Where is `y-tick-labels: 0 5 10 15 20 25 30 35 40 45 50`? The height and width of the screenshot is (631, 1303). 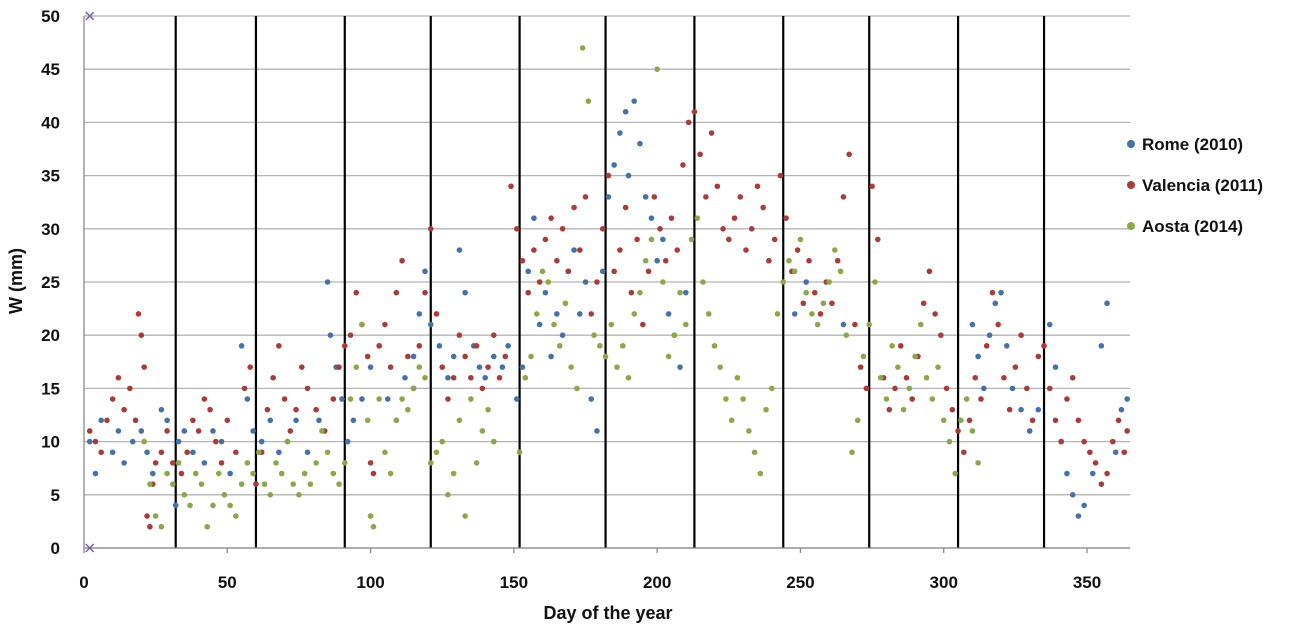
y-tick-labels: 0 5 10 15 20 25 30 35 40 45 50 is located at coordinates (50, 282).